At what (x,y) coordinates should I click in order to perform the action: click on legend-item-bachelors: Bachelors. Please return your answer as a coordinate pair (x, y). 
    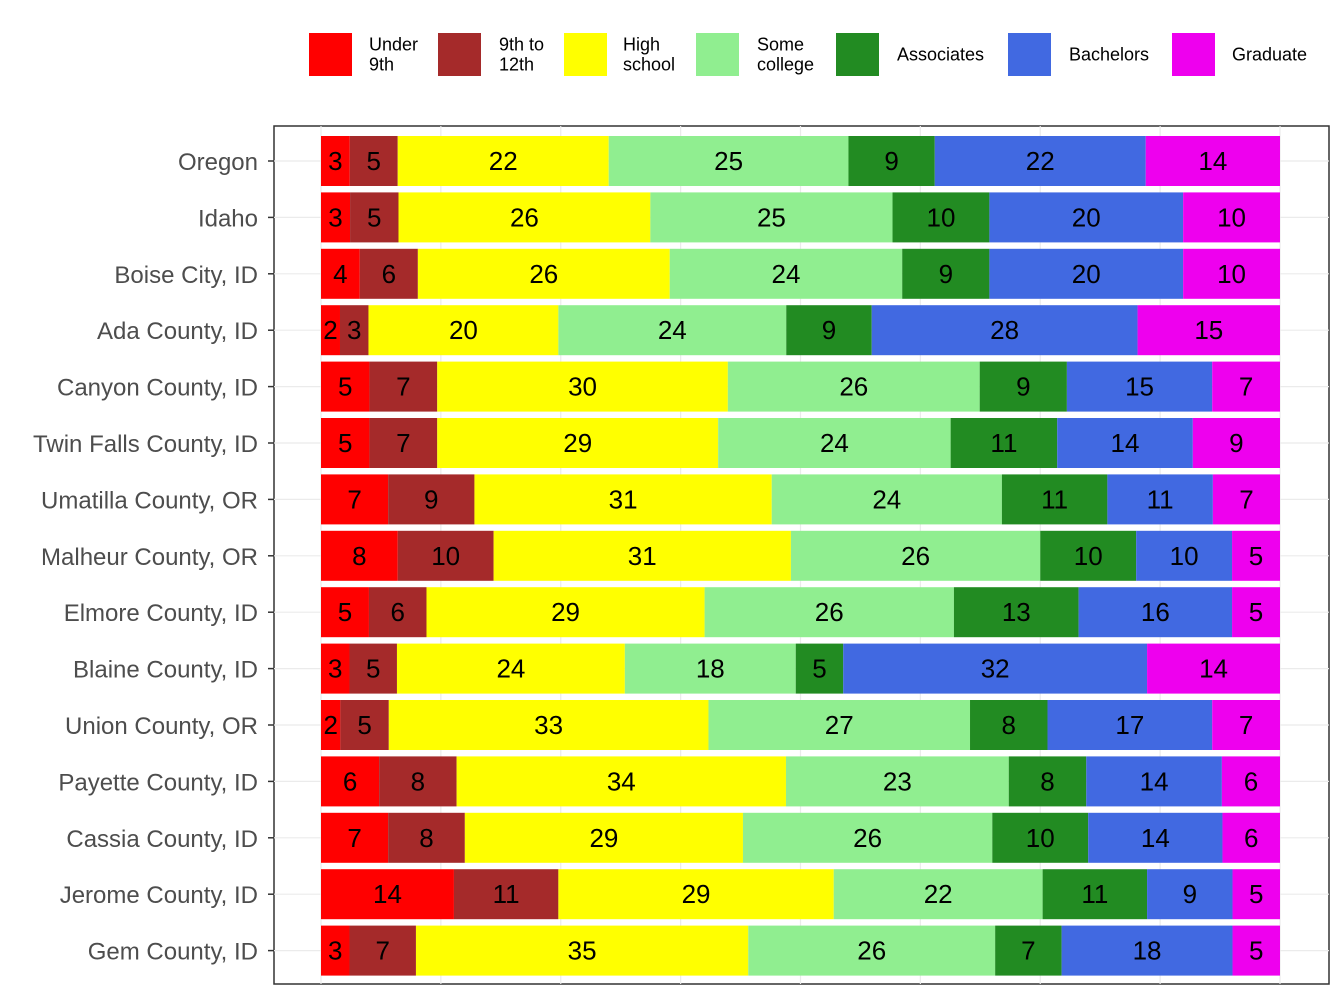
    Looking at the image, I should click on (1078, 54).